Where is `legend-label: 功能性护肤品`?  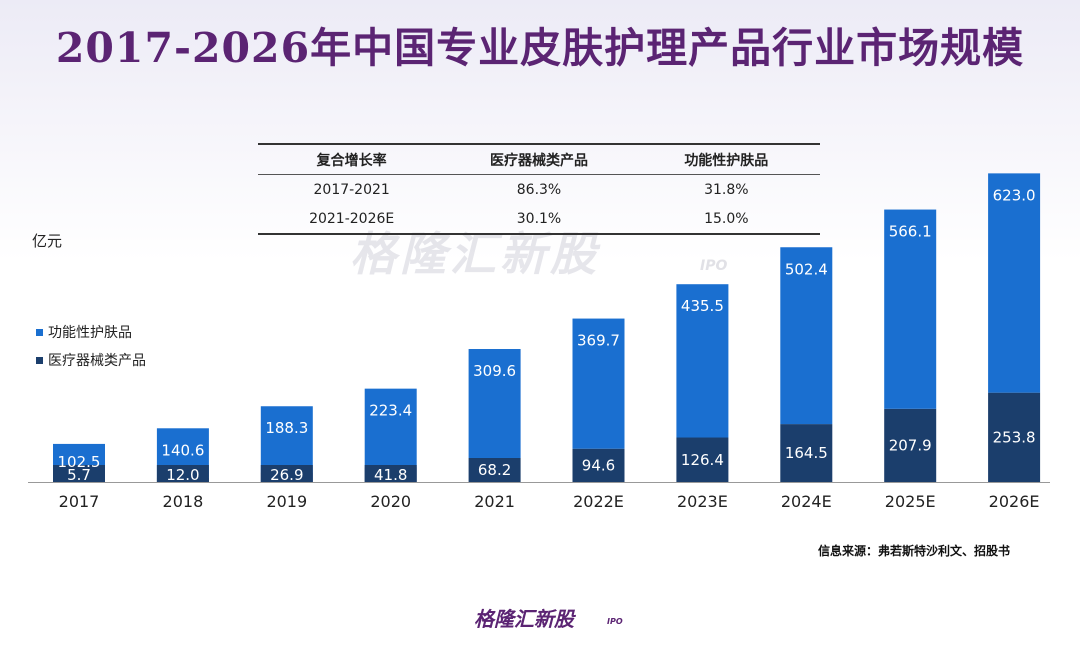 legend-label: 功能性护肤品 is located at coordinates (90, 333).